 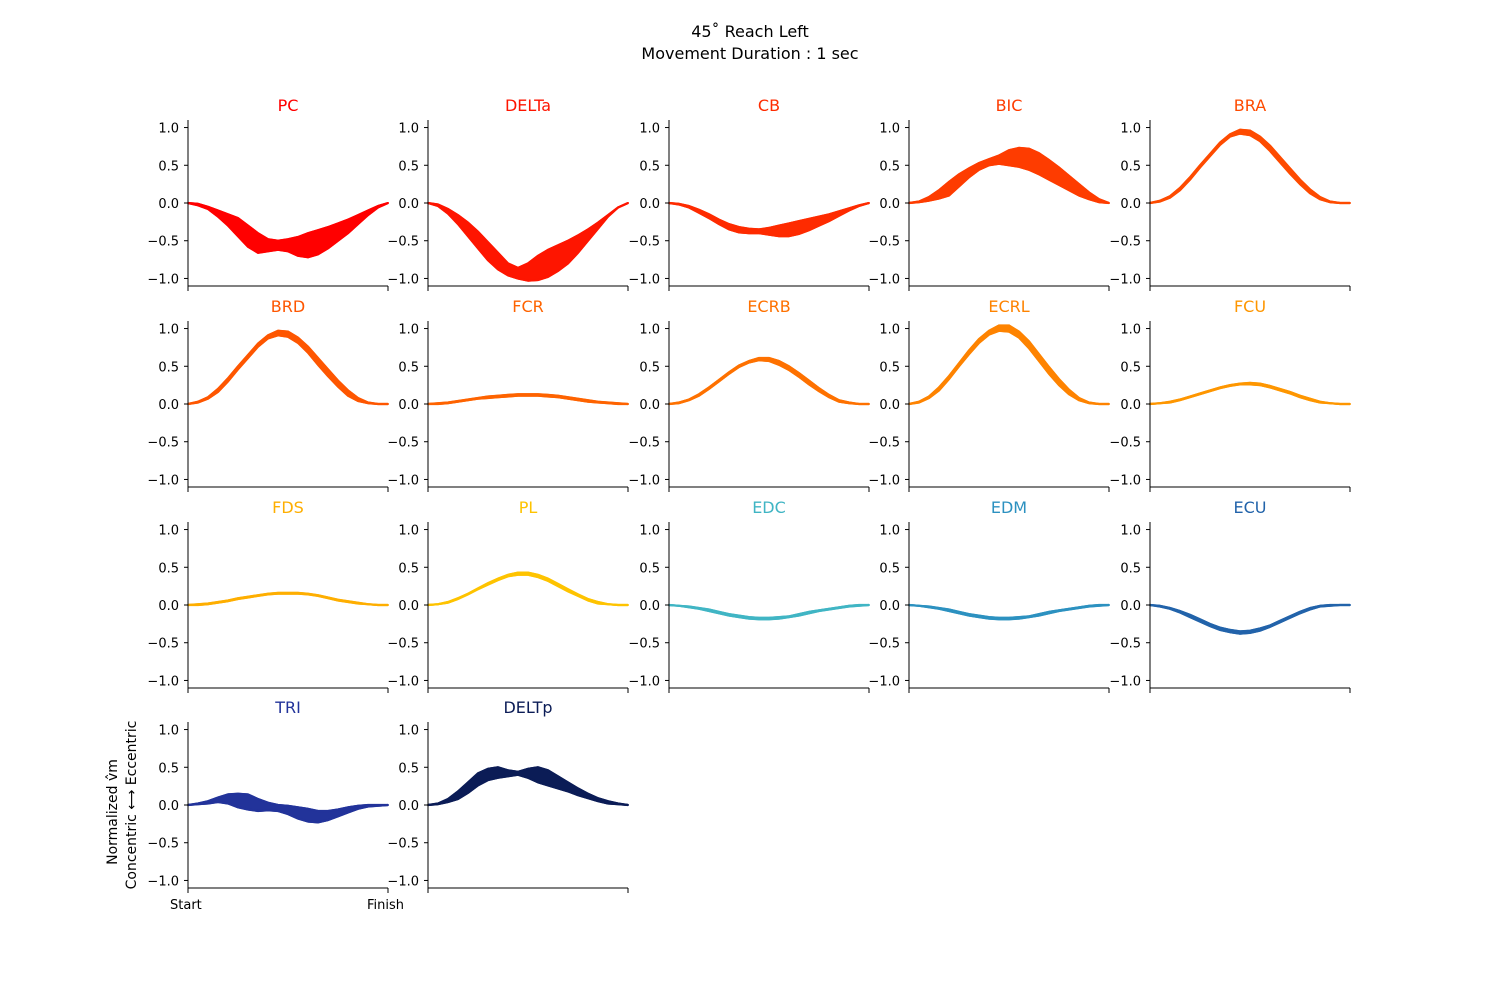 I want to click on trajectory-edge-lower-brd, so click(x=287, y=370).